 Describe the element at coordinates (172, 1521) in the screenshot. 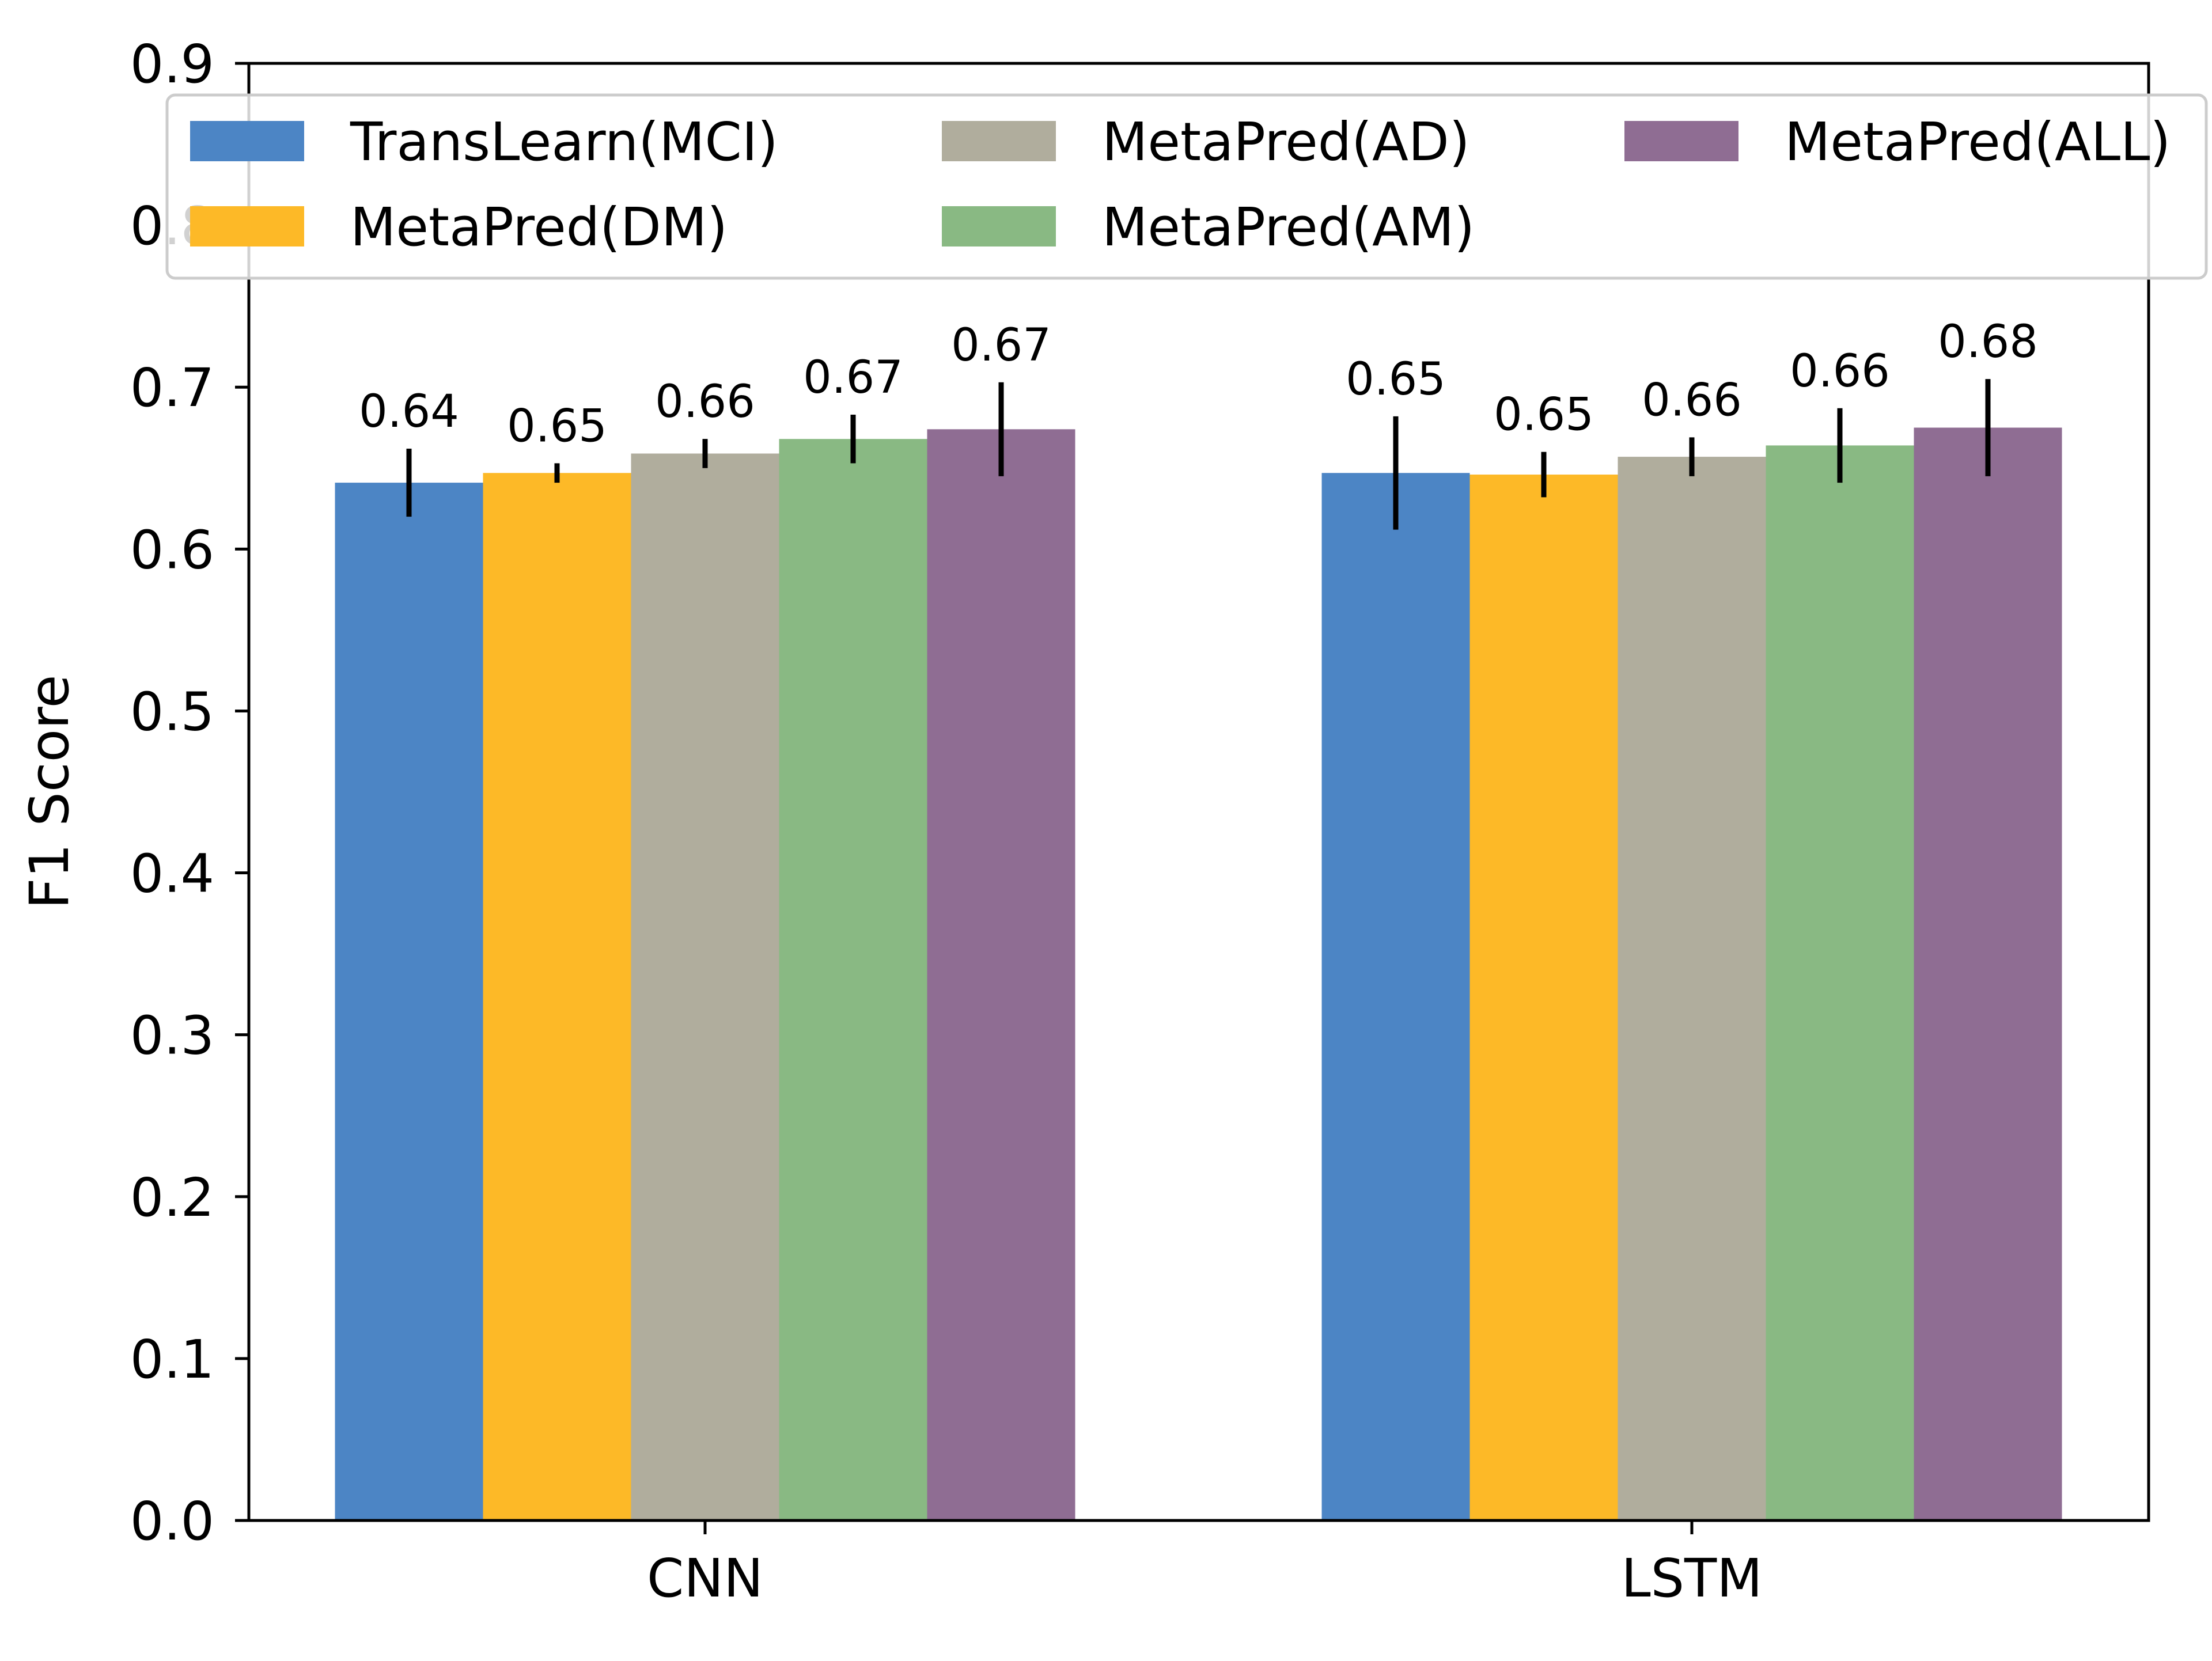

I see `y-tick-label: 0.0` at that location.